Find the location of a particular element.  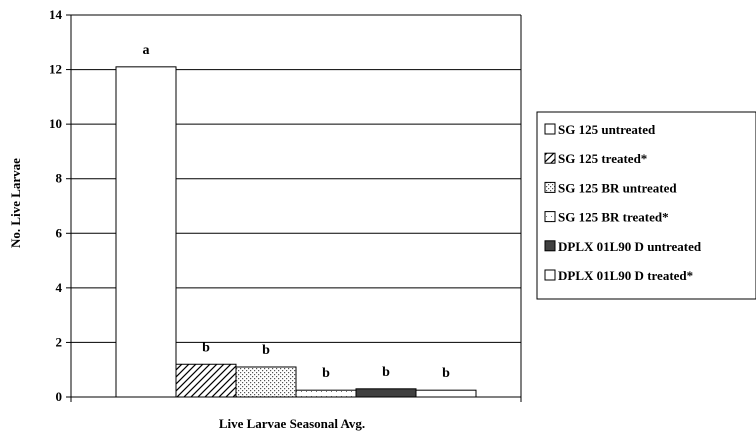

y-tick-label: 8 is located at coordinates (59, 178).